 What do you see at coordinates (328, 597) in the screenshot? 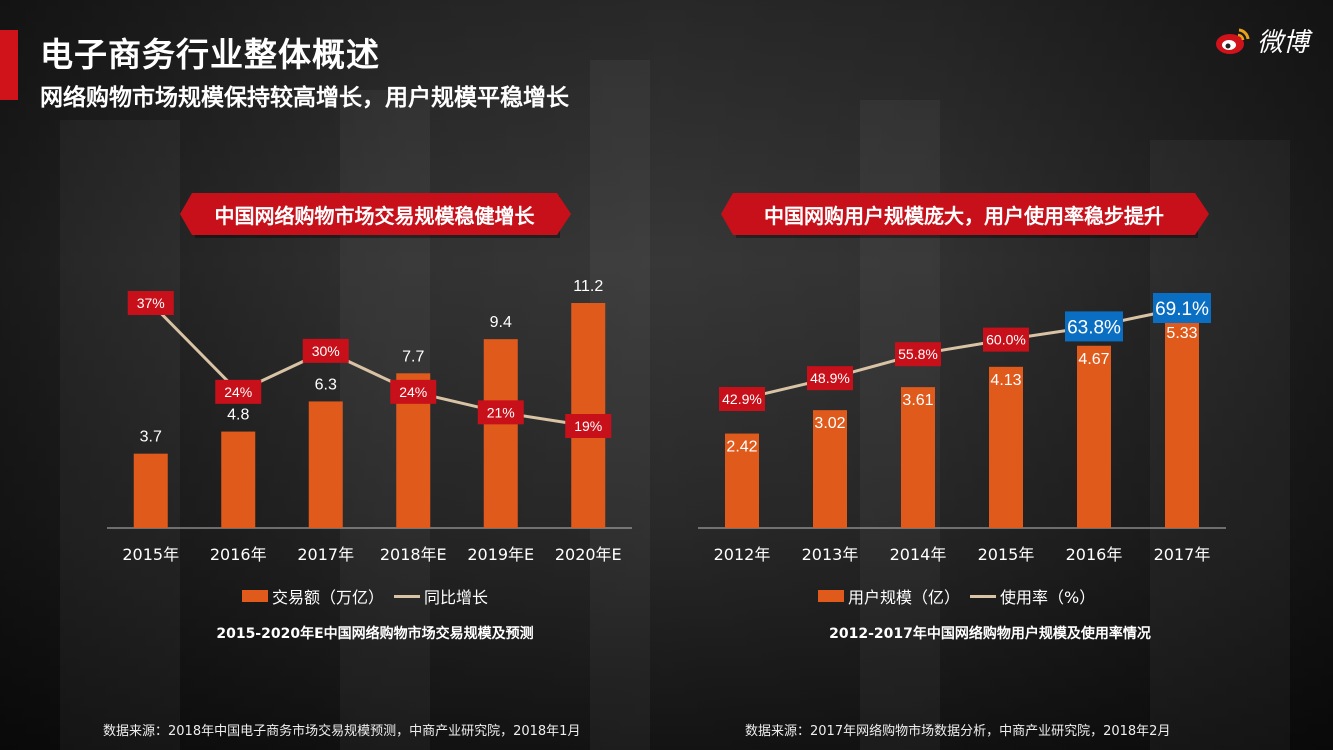
I see `legend-bar-label: 交易额（万亿）` at bounding box center [328, 597].